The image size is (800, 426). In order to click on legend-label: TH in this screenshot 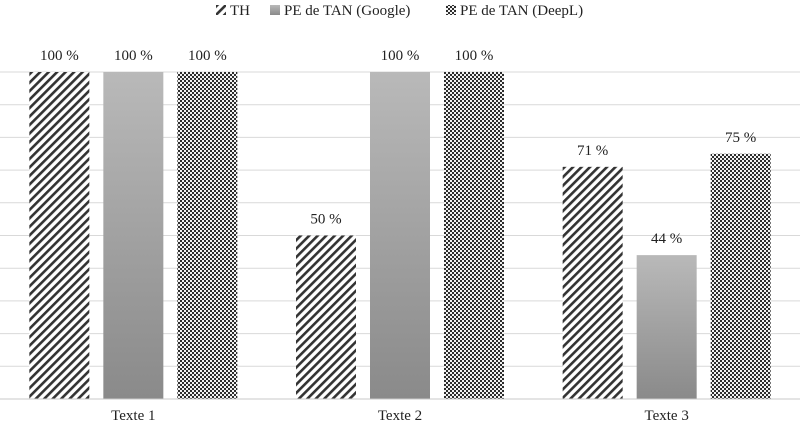, I will do `click(240, 11)`.